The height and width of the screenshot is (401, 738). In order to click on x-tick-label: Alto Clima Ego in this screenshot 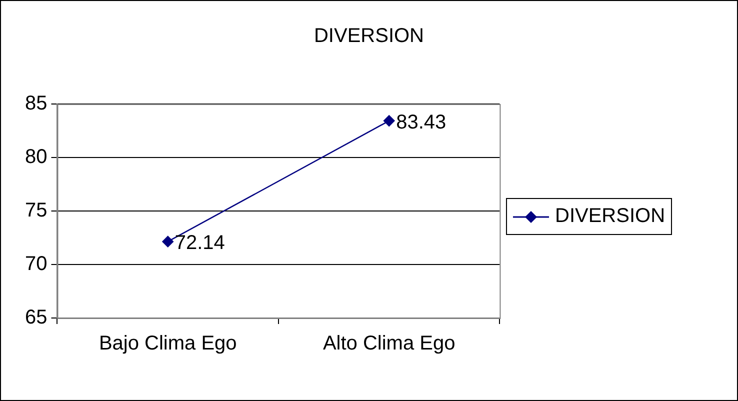, I will do `click(389, 343)`.